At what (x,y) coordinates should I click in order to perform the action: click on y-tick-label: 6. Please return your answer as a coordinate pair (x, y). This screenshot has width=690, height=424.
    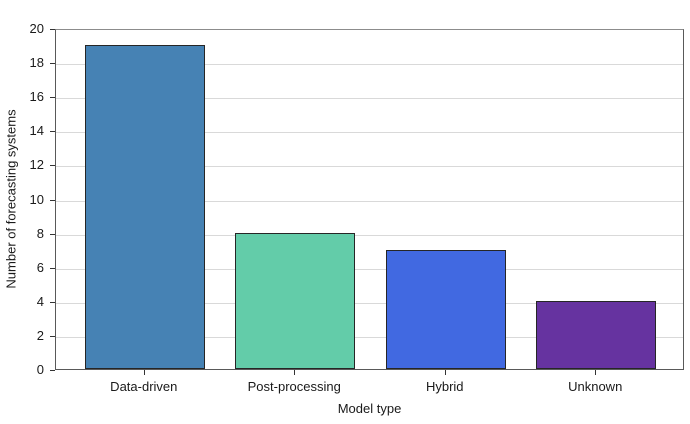
    Looking at the image, I should click on (40, 267).